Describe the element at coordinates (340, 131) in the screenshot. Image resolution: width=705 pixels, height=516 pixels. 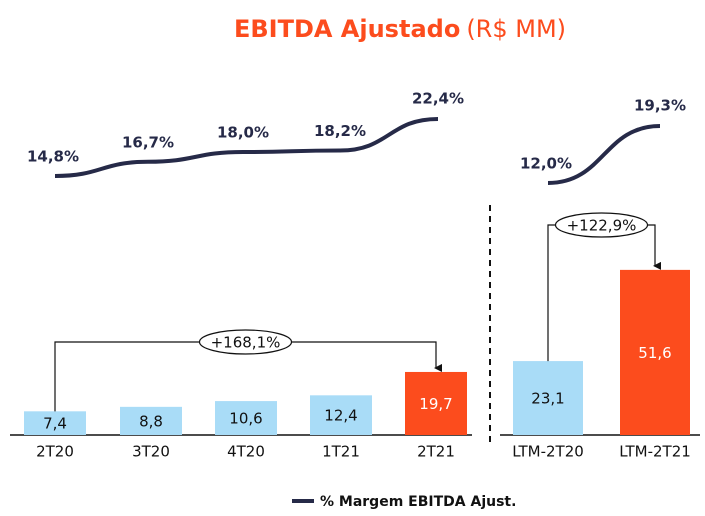
I see `line-value-label: 18,2%` at that location.